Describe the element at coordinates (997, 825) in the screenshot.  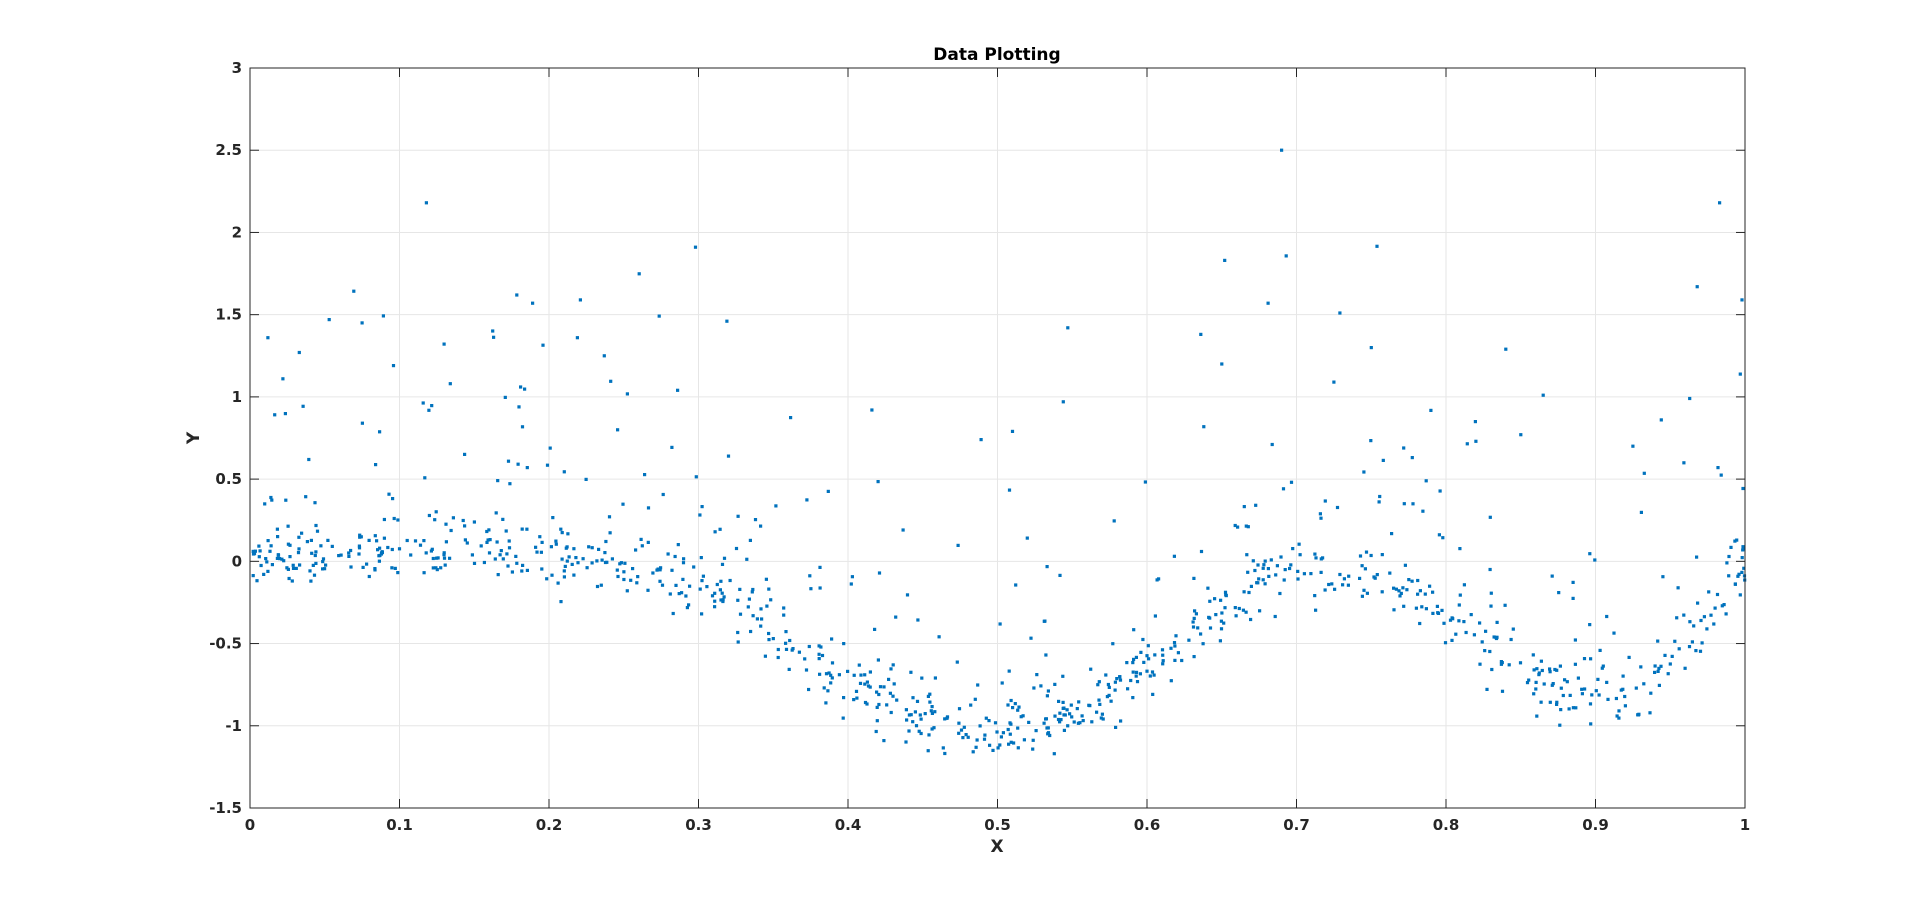
I see `x-tick-label: 0.5` at that location.